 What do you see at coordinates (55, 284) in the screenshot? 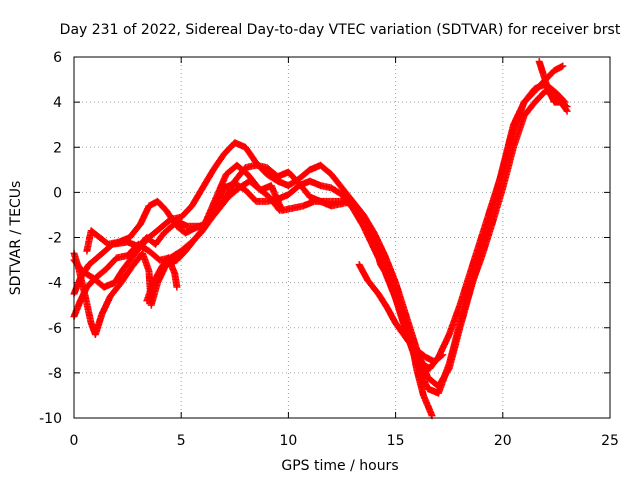
I see `y-tick-label: -4` at bounding box center [55, 284].